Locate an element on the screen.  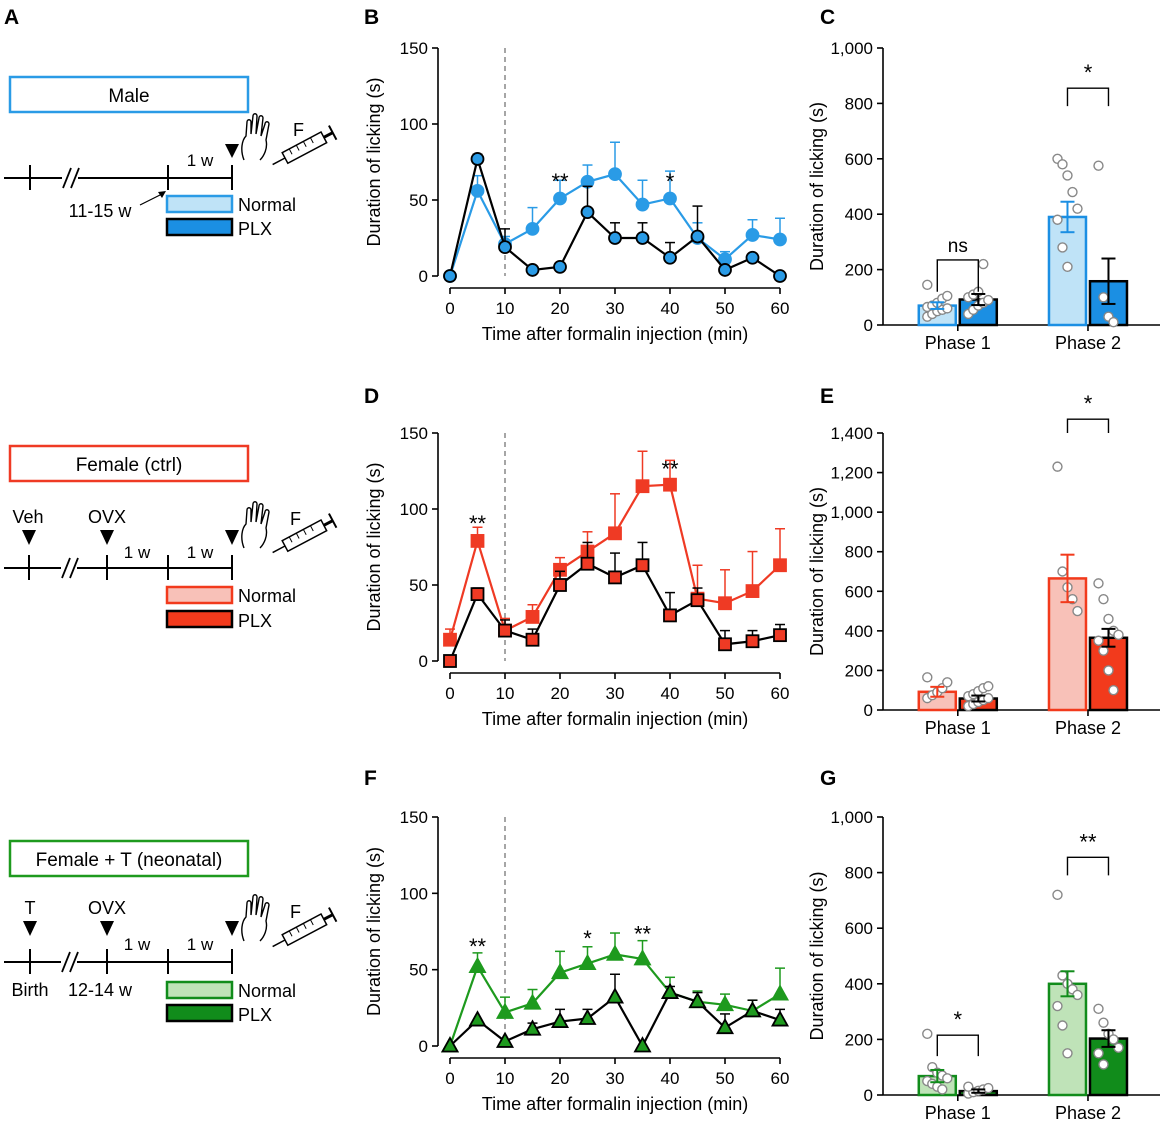
y-tick-label: 150 is located at coordinates (414, 433).